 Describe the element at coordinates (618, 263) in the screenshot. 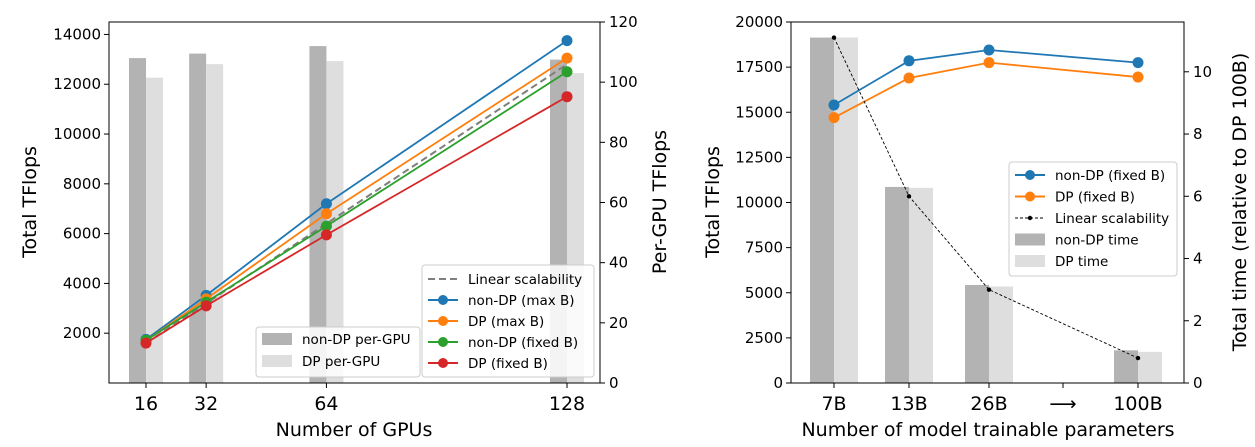

I see `y-right-tick-label: 40` at that location.